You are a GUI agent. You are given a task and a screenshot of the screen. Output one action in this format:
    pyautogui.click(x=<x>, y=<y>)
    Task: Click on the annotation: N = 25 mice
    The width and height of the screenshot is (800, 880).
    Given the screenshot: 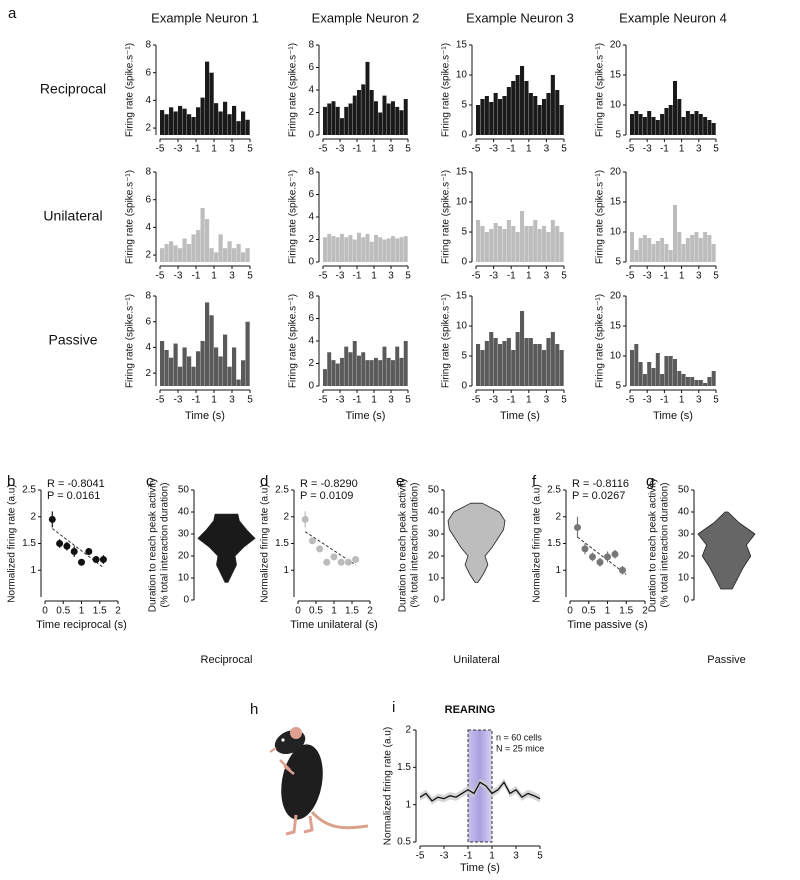 What is the action you would take?
    pyautogui.click(x=520, y=748)
    